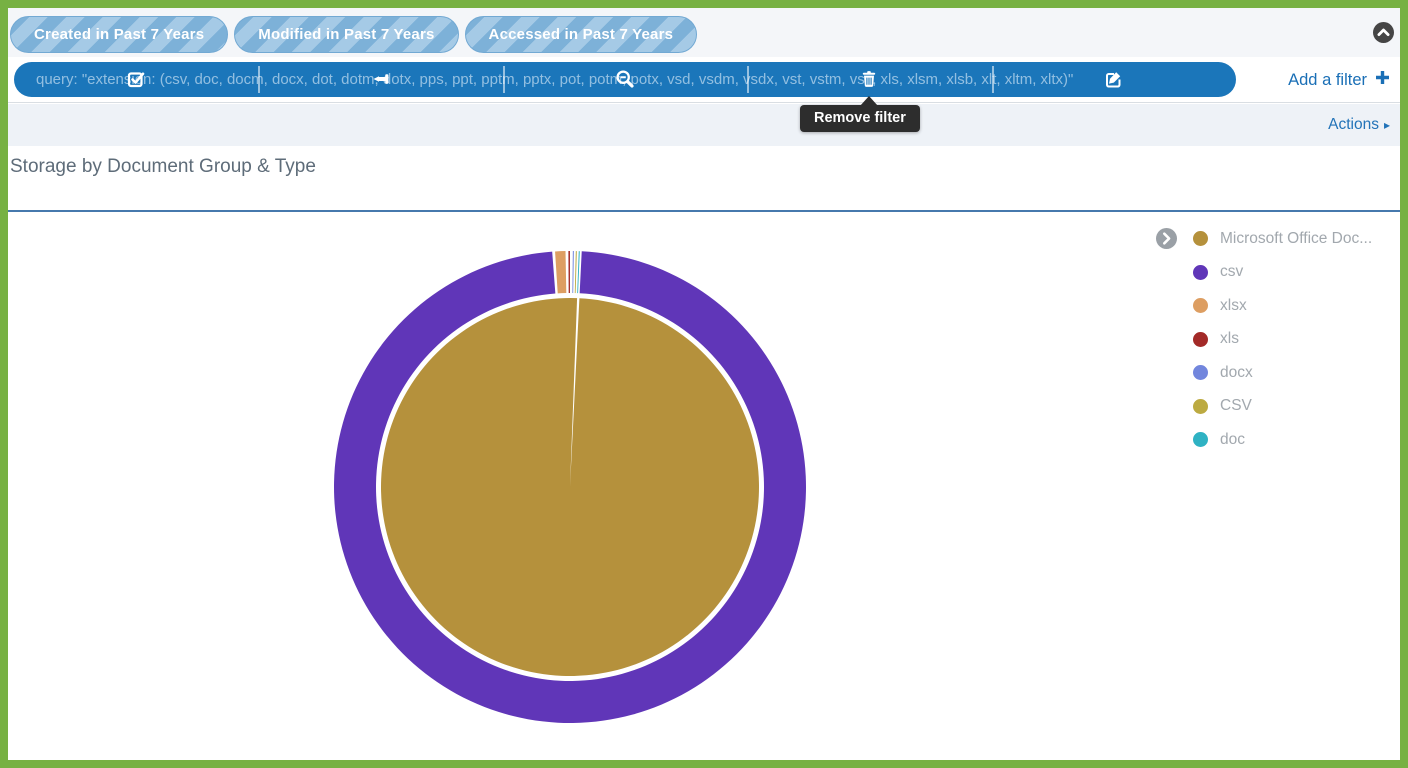 The height and width of the screenshot is (768, 1408). What do you see at coordinates (1282, 440) in the screenshot?
I see `legend-item: doc` at bounding box center [1282, 440].